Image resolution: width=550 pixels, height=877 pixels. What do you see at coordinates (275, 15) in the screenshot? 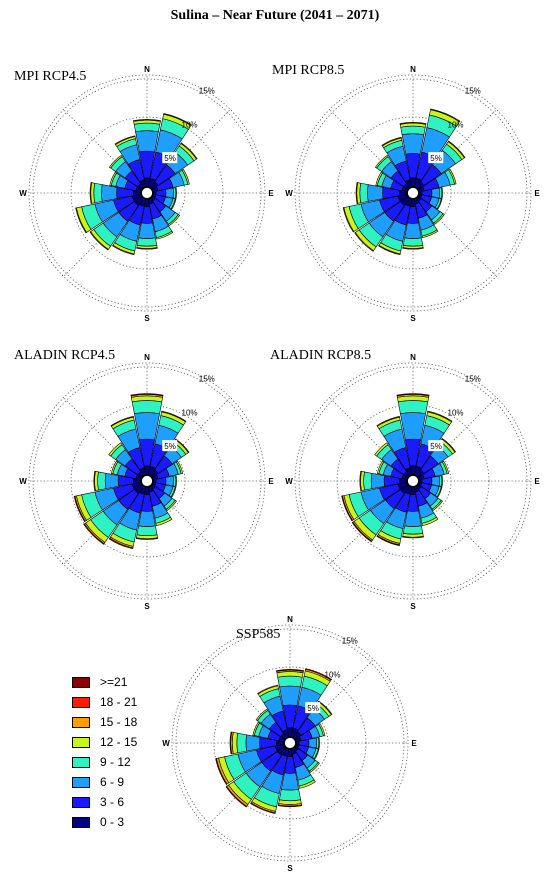
I see `figure-title: Sulina – Near Future (2041 – 2071)` at bounding box center [275, 15].